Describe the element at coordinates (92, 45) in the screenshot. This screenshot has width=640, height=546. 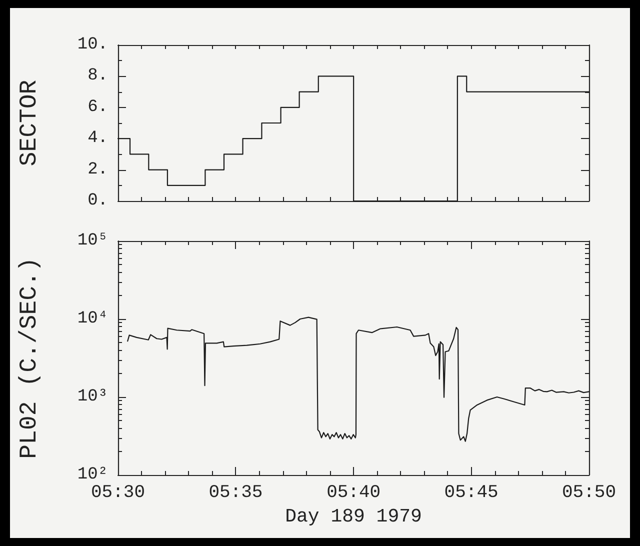
I see `y-tick-label: 10.` at that location.